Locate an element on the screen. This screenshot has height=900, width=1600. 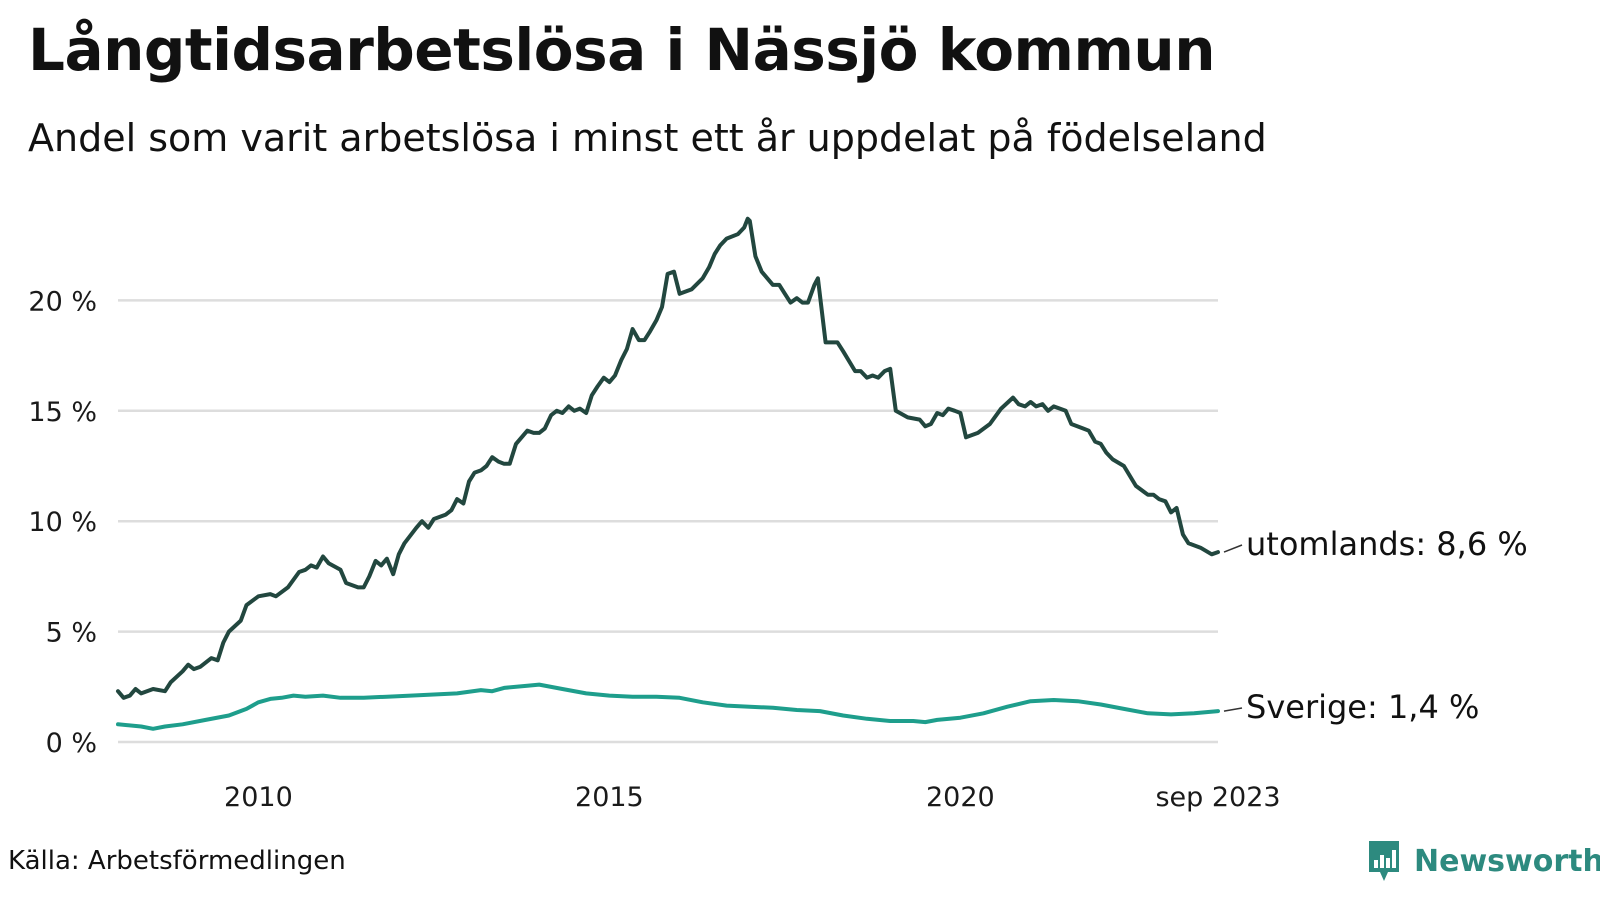
y-tick-label: 15 % is located at coordinates (62, 412).